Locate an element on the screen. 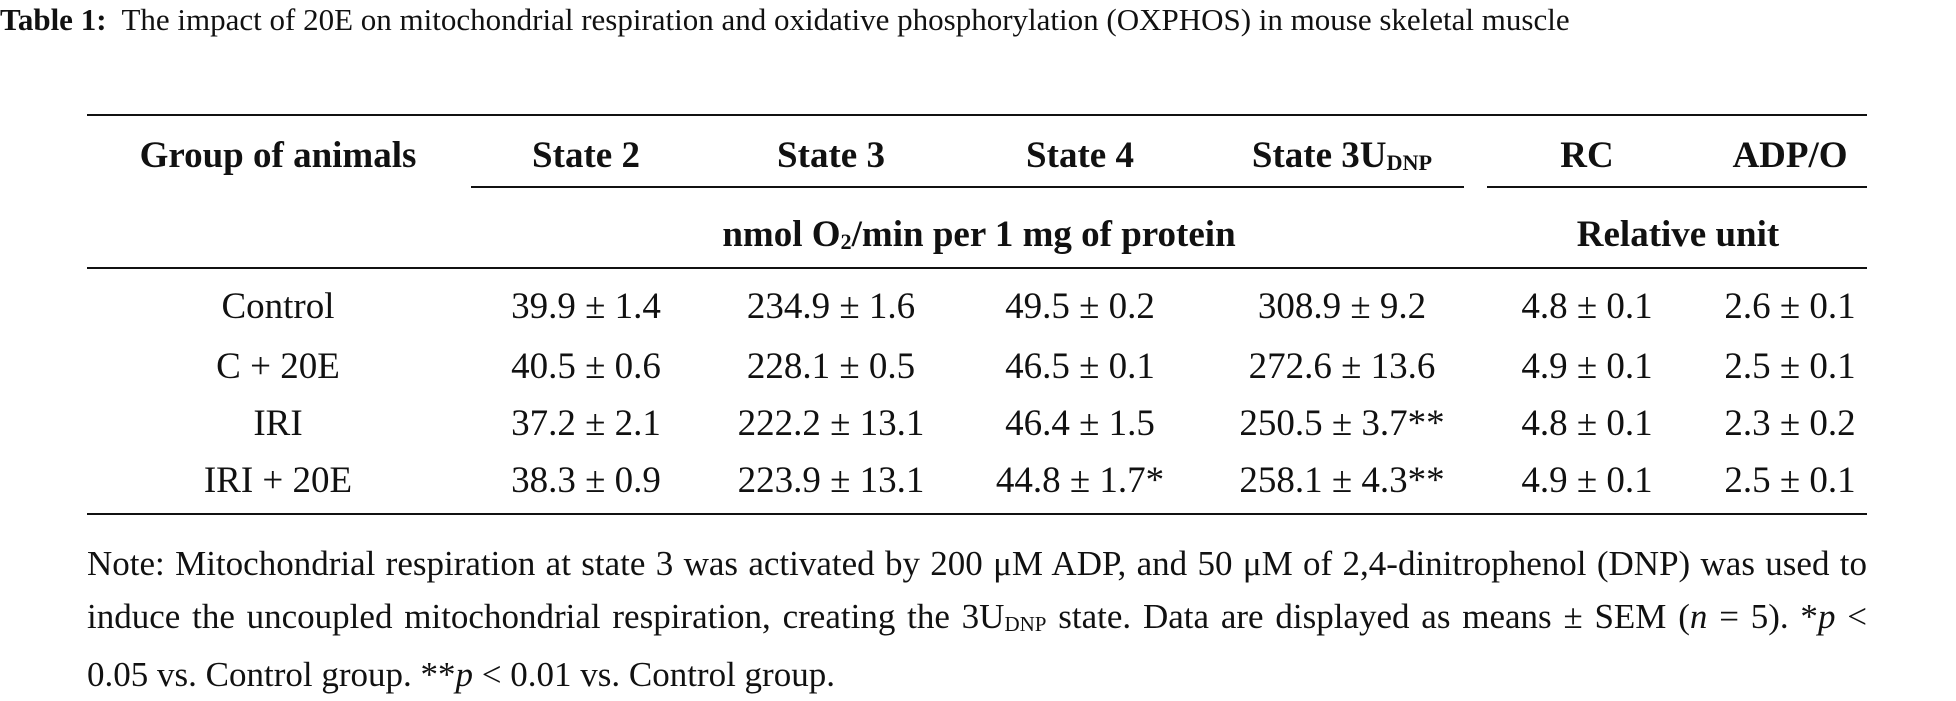 This screenshot has width=1956, height=701. value-cell: 234.9 ± 1.6 is located at coordinates (831, 306).